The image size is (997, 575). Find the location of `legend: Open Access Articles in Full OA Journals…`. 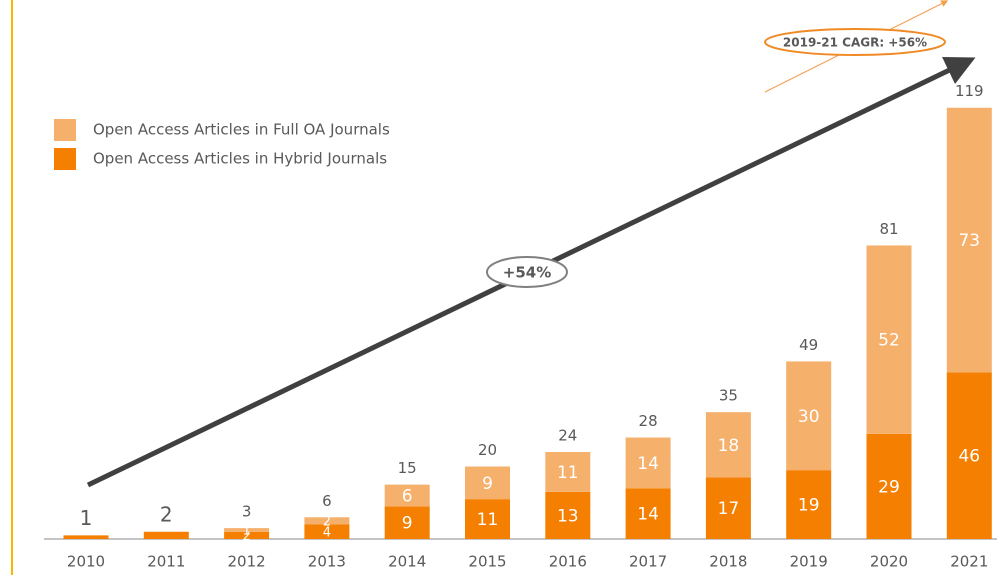

legend: Open Access Articles in Full OA Journals… is located at coordinates (222, 144).